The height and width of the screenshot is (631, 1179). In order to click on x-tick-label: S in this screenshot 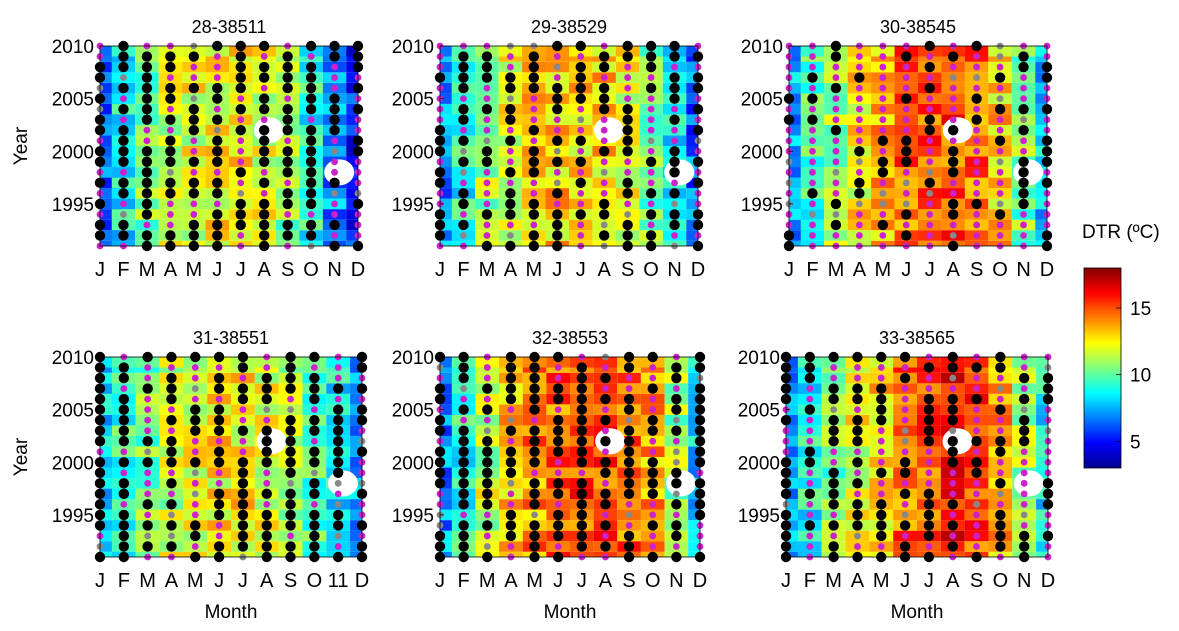, I will do `click(627, 270)`.